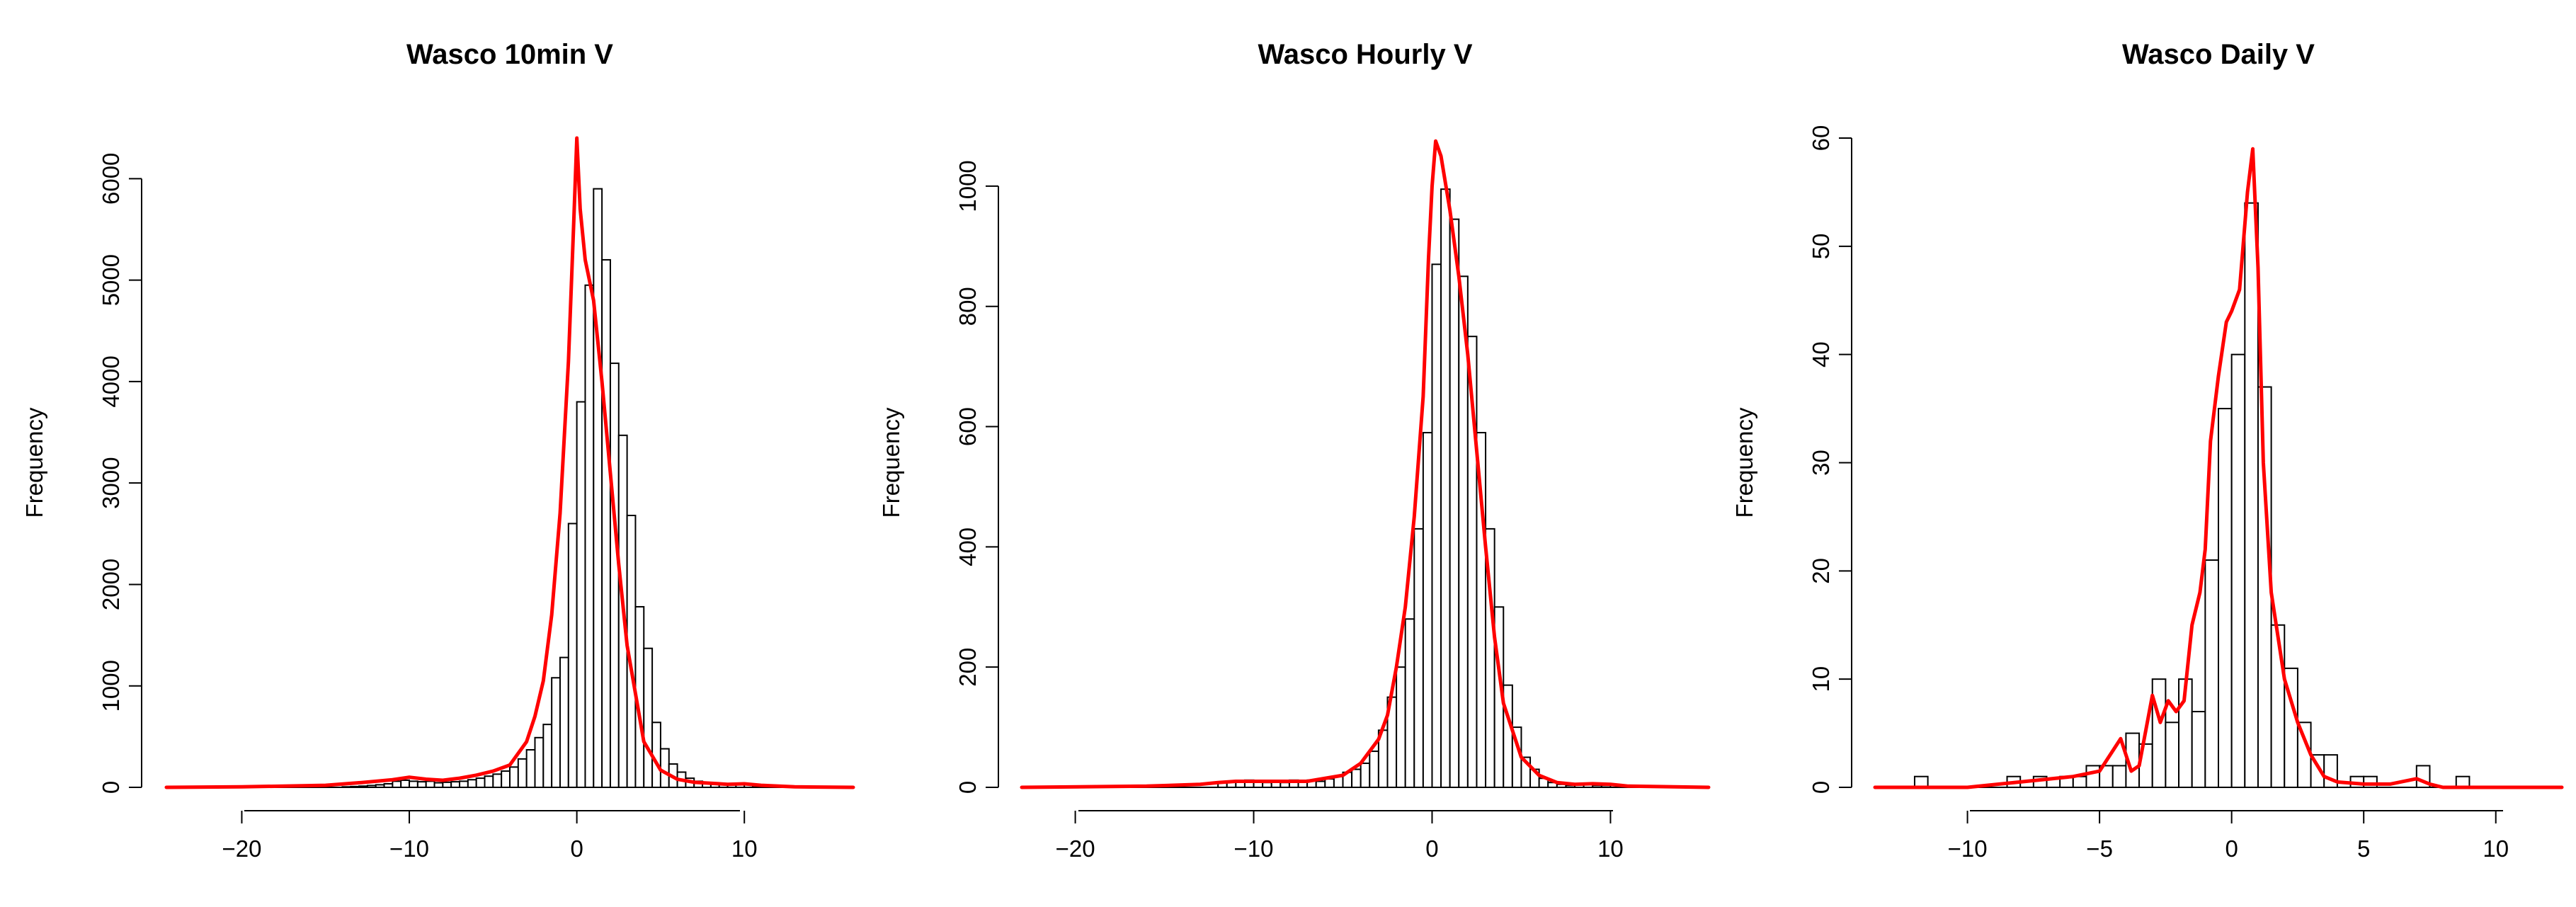 The image size is (2576, 907). I want to click on y-tick-label: 50, so click(1821, 246).